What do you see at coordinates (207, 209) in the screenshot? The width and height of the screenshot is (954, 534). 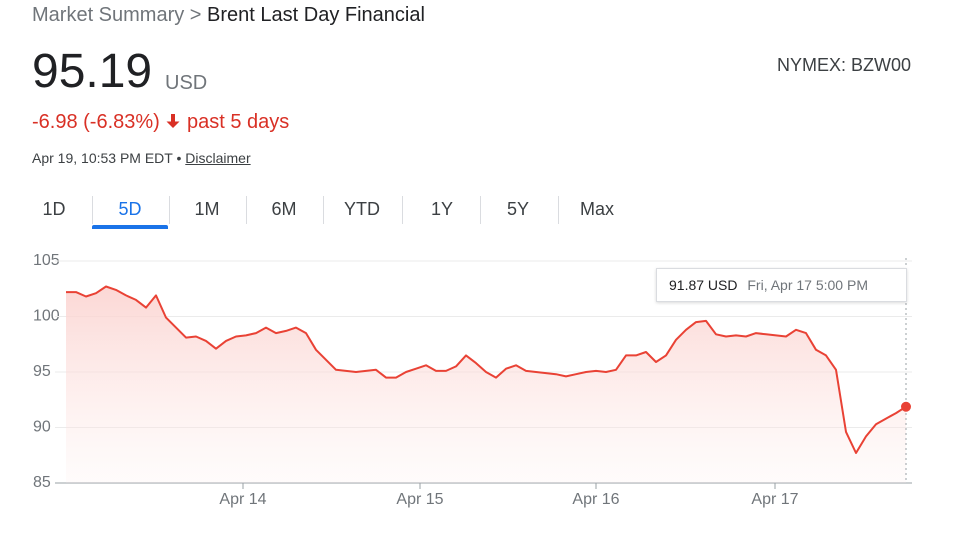 I see `range-tab: 1M` at bounding box center [207, 209].